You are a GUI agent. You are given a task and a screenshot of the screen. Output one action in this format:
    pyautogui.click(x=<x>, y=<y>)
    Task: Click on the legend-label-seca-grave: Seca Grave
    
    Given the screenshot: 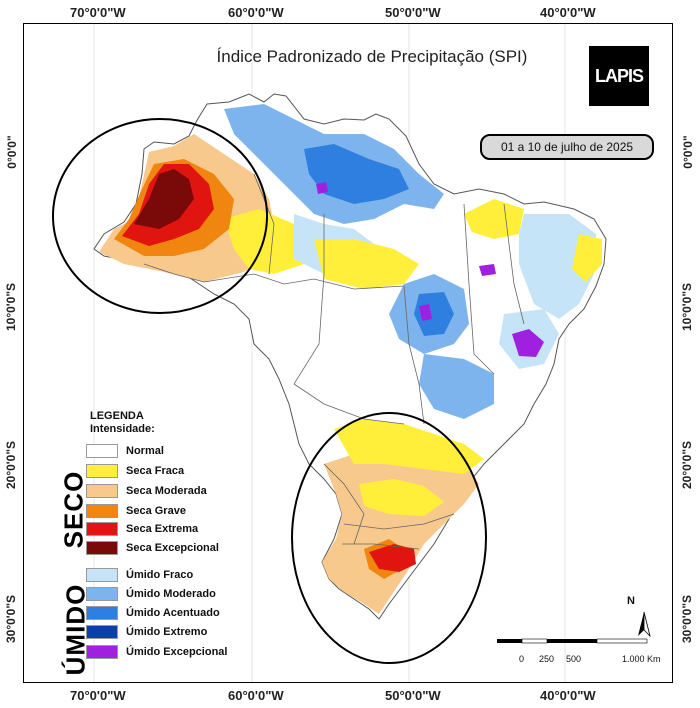 What is the action you would take?
    pyautogui.click(x=156, y=511)
    